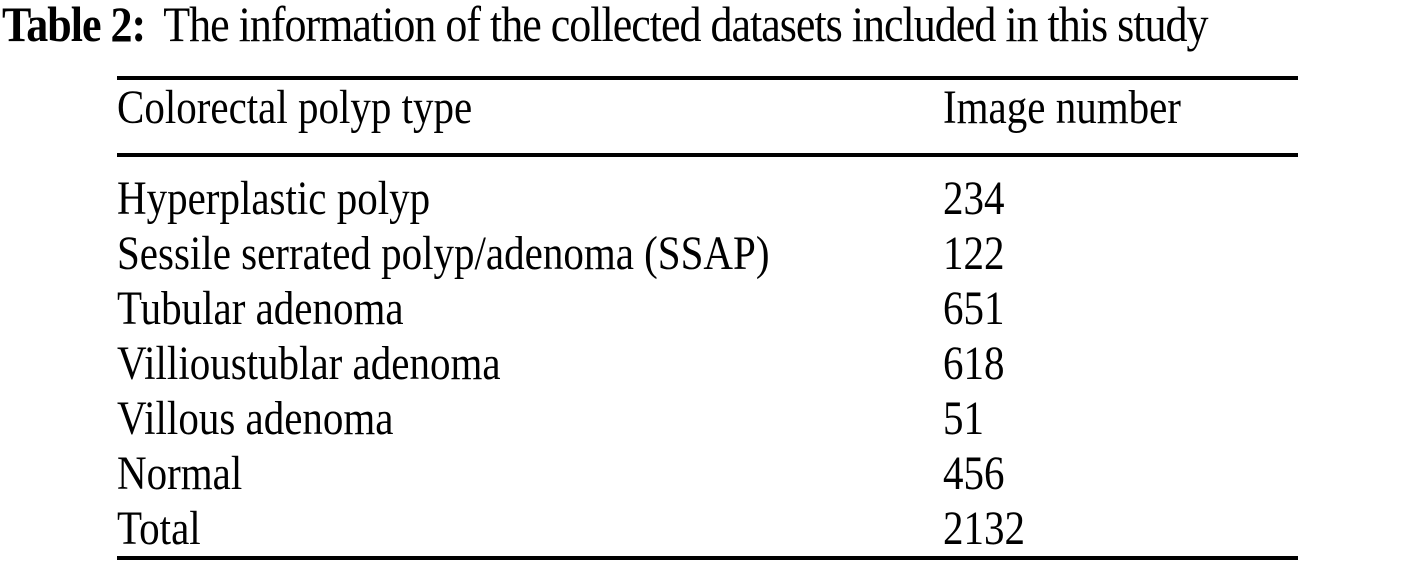 The height and width of the screenshot is (571, 1404). Describe the element at coordinates (974, 198) in the screenshot. I see `image-number-cell: 234` at that location.